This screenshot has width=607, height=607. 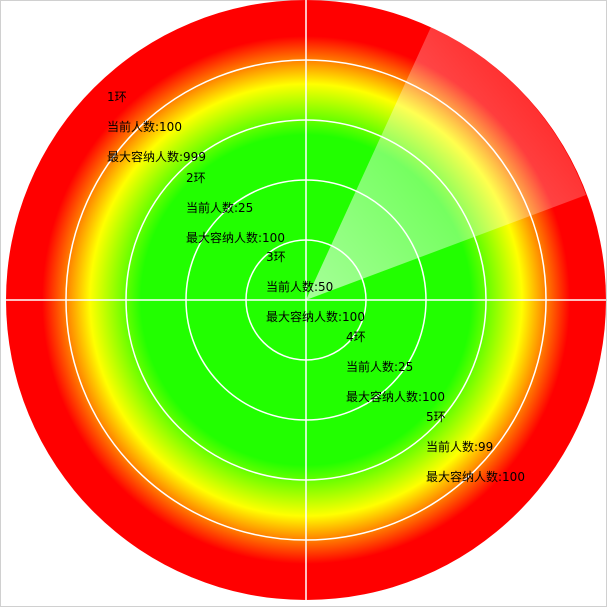 What do you see at coordinates (300, 287) in the screenshot?
I see `zone-3-current-count: 当前人数:50` at bounding box center [300, 287].